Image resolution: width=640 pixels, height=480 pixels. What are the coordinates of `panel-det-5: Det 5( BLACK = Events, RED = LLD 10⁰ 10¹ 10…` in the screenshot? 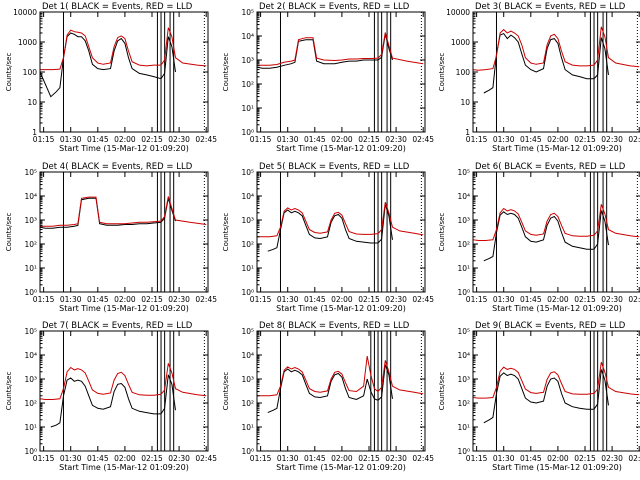 It's located at (328, 237).